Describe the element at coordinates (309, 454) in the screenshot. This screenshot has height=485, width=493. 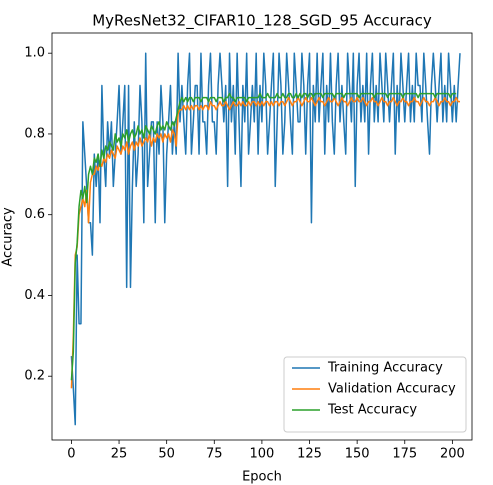
I see `x-tick-label: 125` at that location.